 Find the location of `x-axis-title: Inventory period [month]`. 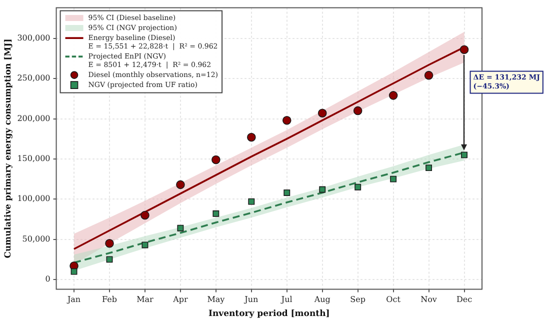

x-axis-title: Inventory period [month] is located at coordinates (269, 314).